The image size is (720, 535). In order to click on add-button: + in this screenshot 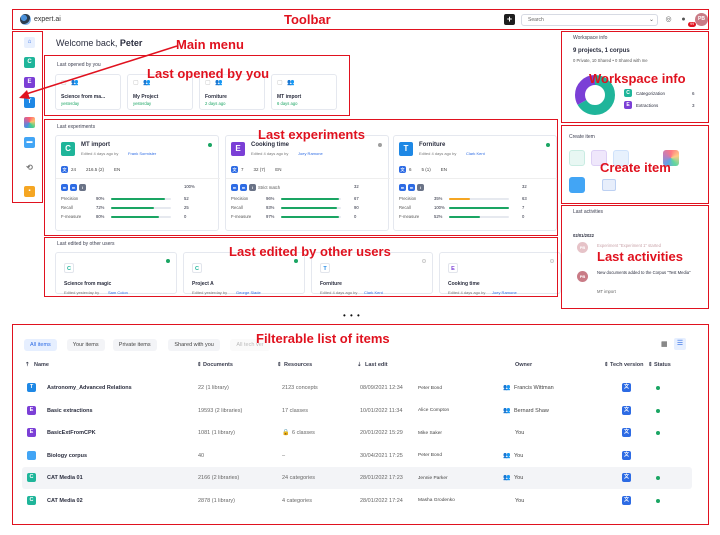, I will do `click(509, 19)`.